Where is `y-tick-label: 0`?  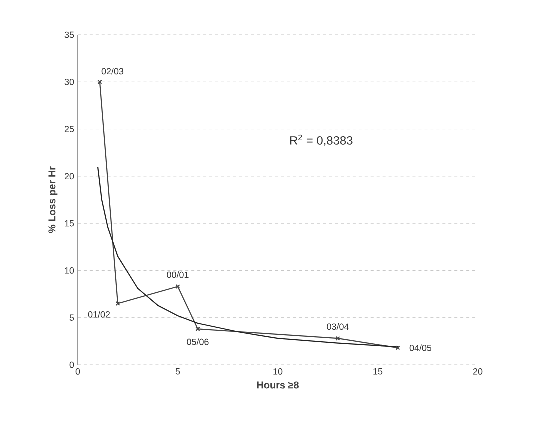 y-tick-label: 0 is located at coordinates (72, 365).